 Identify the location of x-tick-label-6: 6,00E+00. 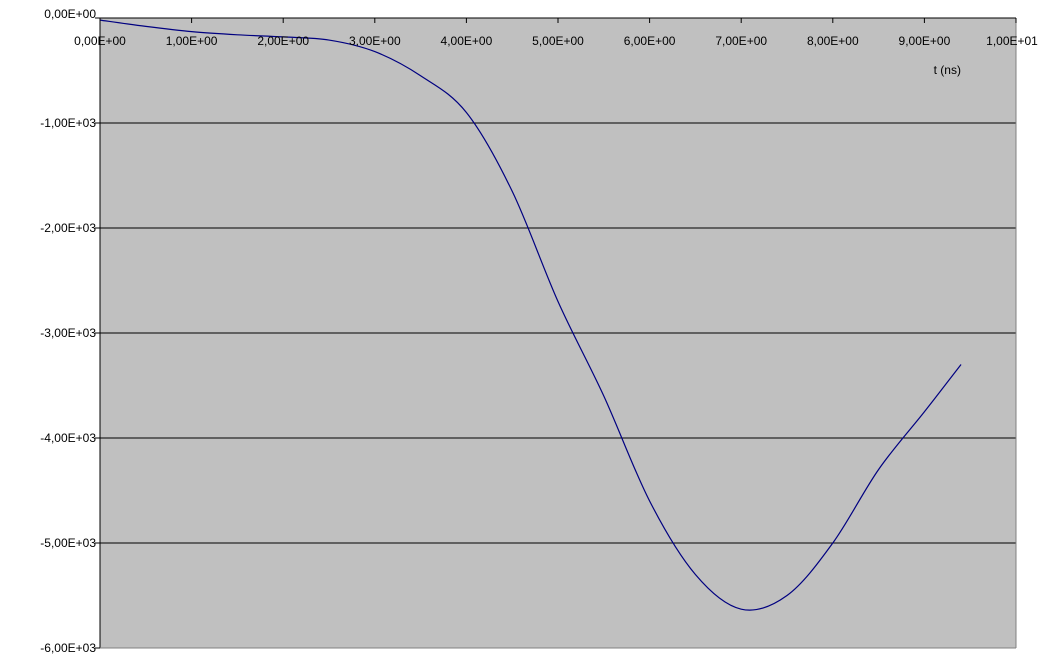
(650, 41).